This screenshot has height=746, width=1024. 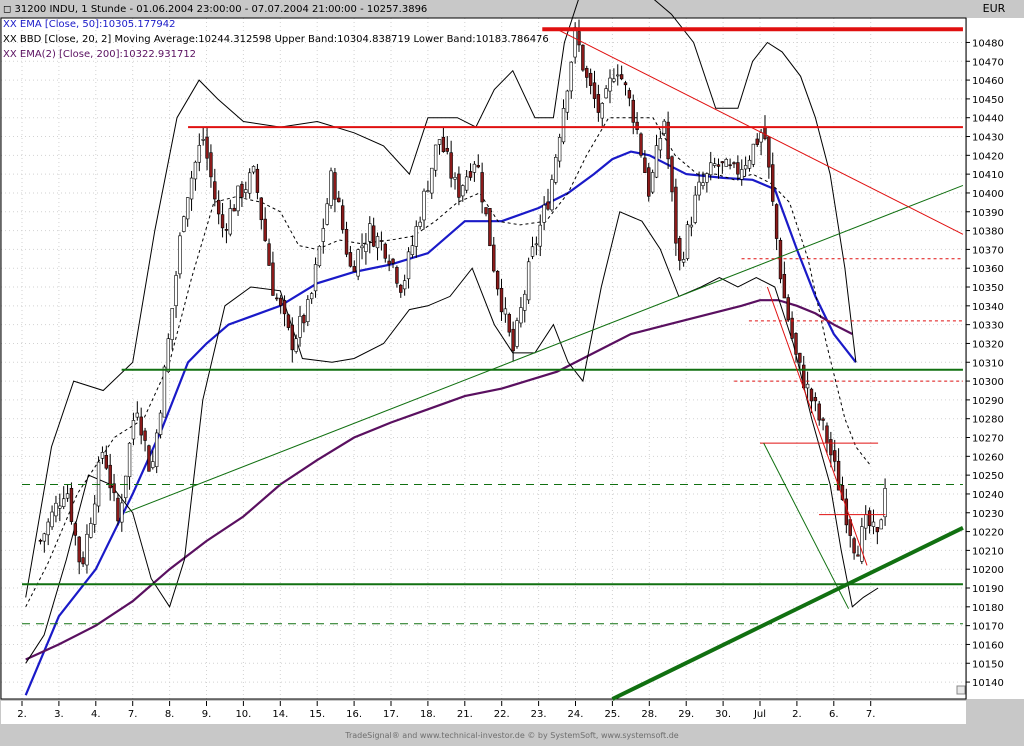 What do you see at coordinates (170, 714) in the screenshot?
I see `x-tick-label: 8.` at bounding box center [170, 714].